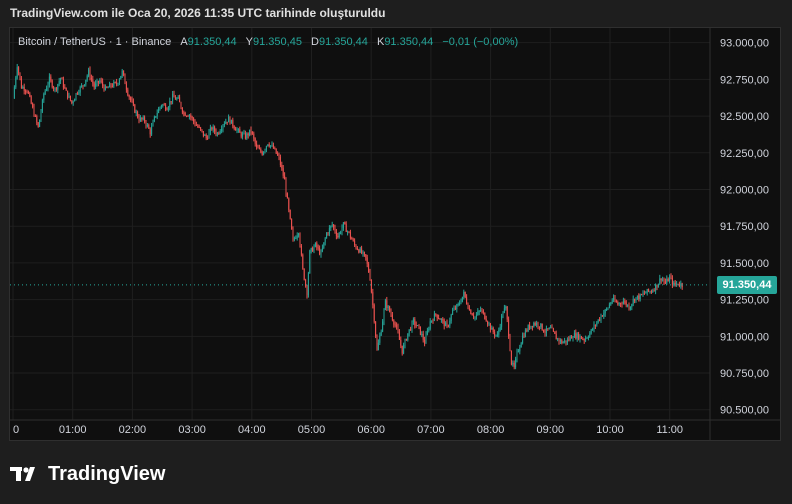  Describe the element at coordinates (87, 474) in the screenshot. I see `tradingview-brand: TradingView` at that location.